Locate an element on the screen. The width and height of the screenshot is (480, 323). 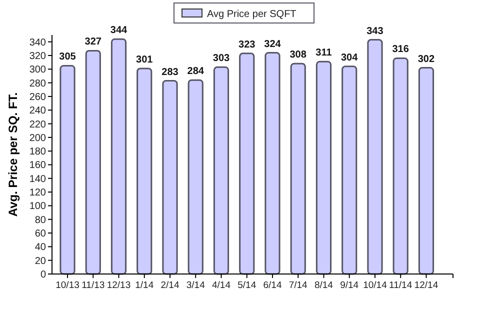
x-tick-label: 12/14 is located at coordinates (426, 285).